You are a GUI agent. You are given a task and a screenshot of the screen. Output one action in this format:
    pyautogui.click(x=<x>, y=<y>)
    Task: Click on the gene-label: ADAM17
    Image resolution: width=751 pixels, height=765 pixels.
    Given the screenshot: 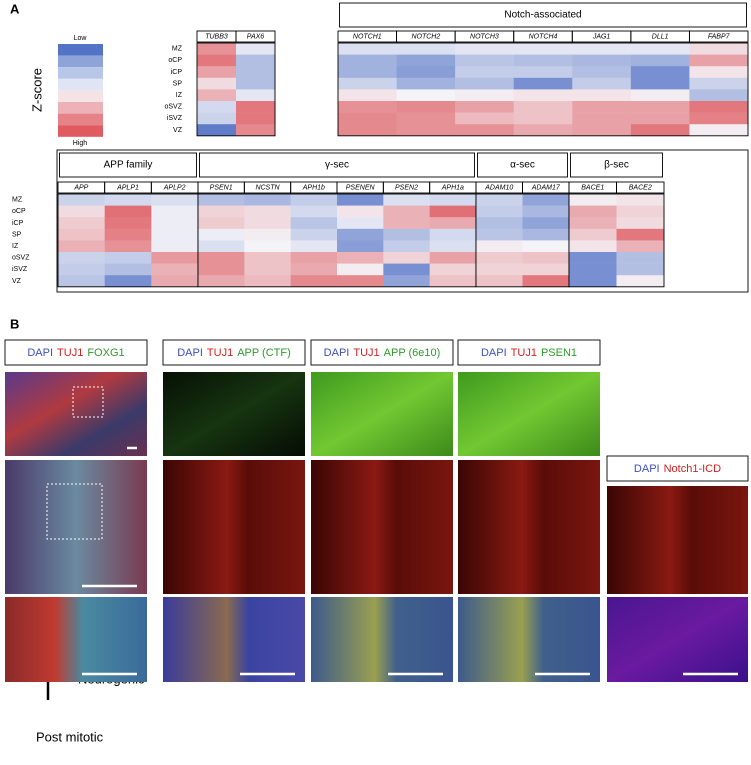 What is the action you would take?
    pyautogui.click(x=546, y=188)
    